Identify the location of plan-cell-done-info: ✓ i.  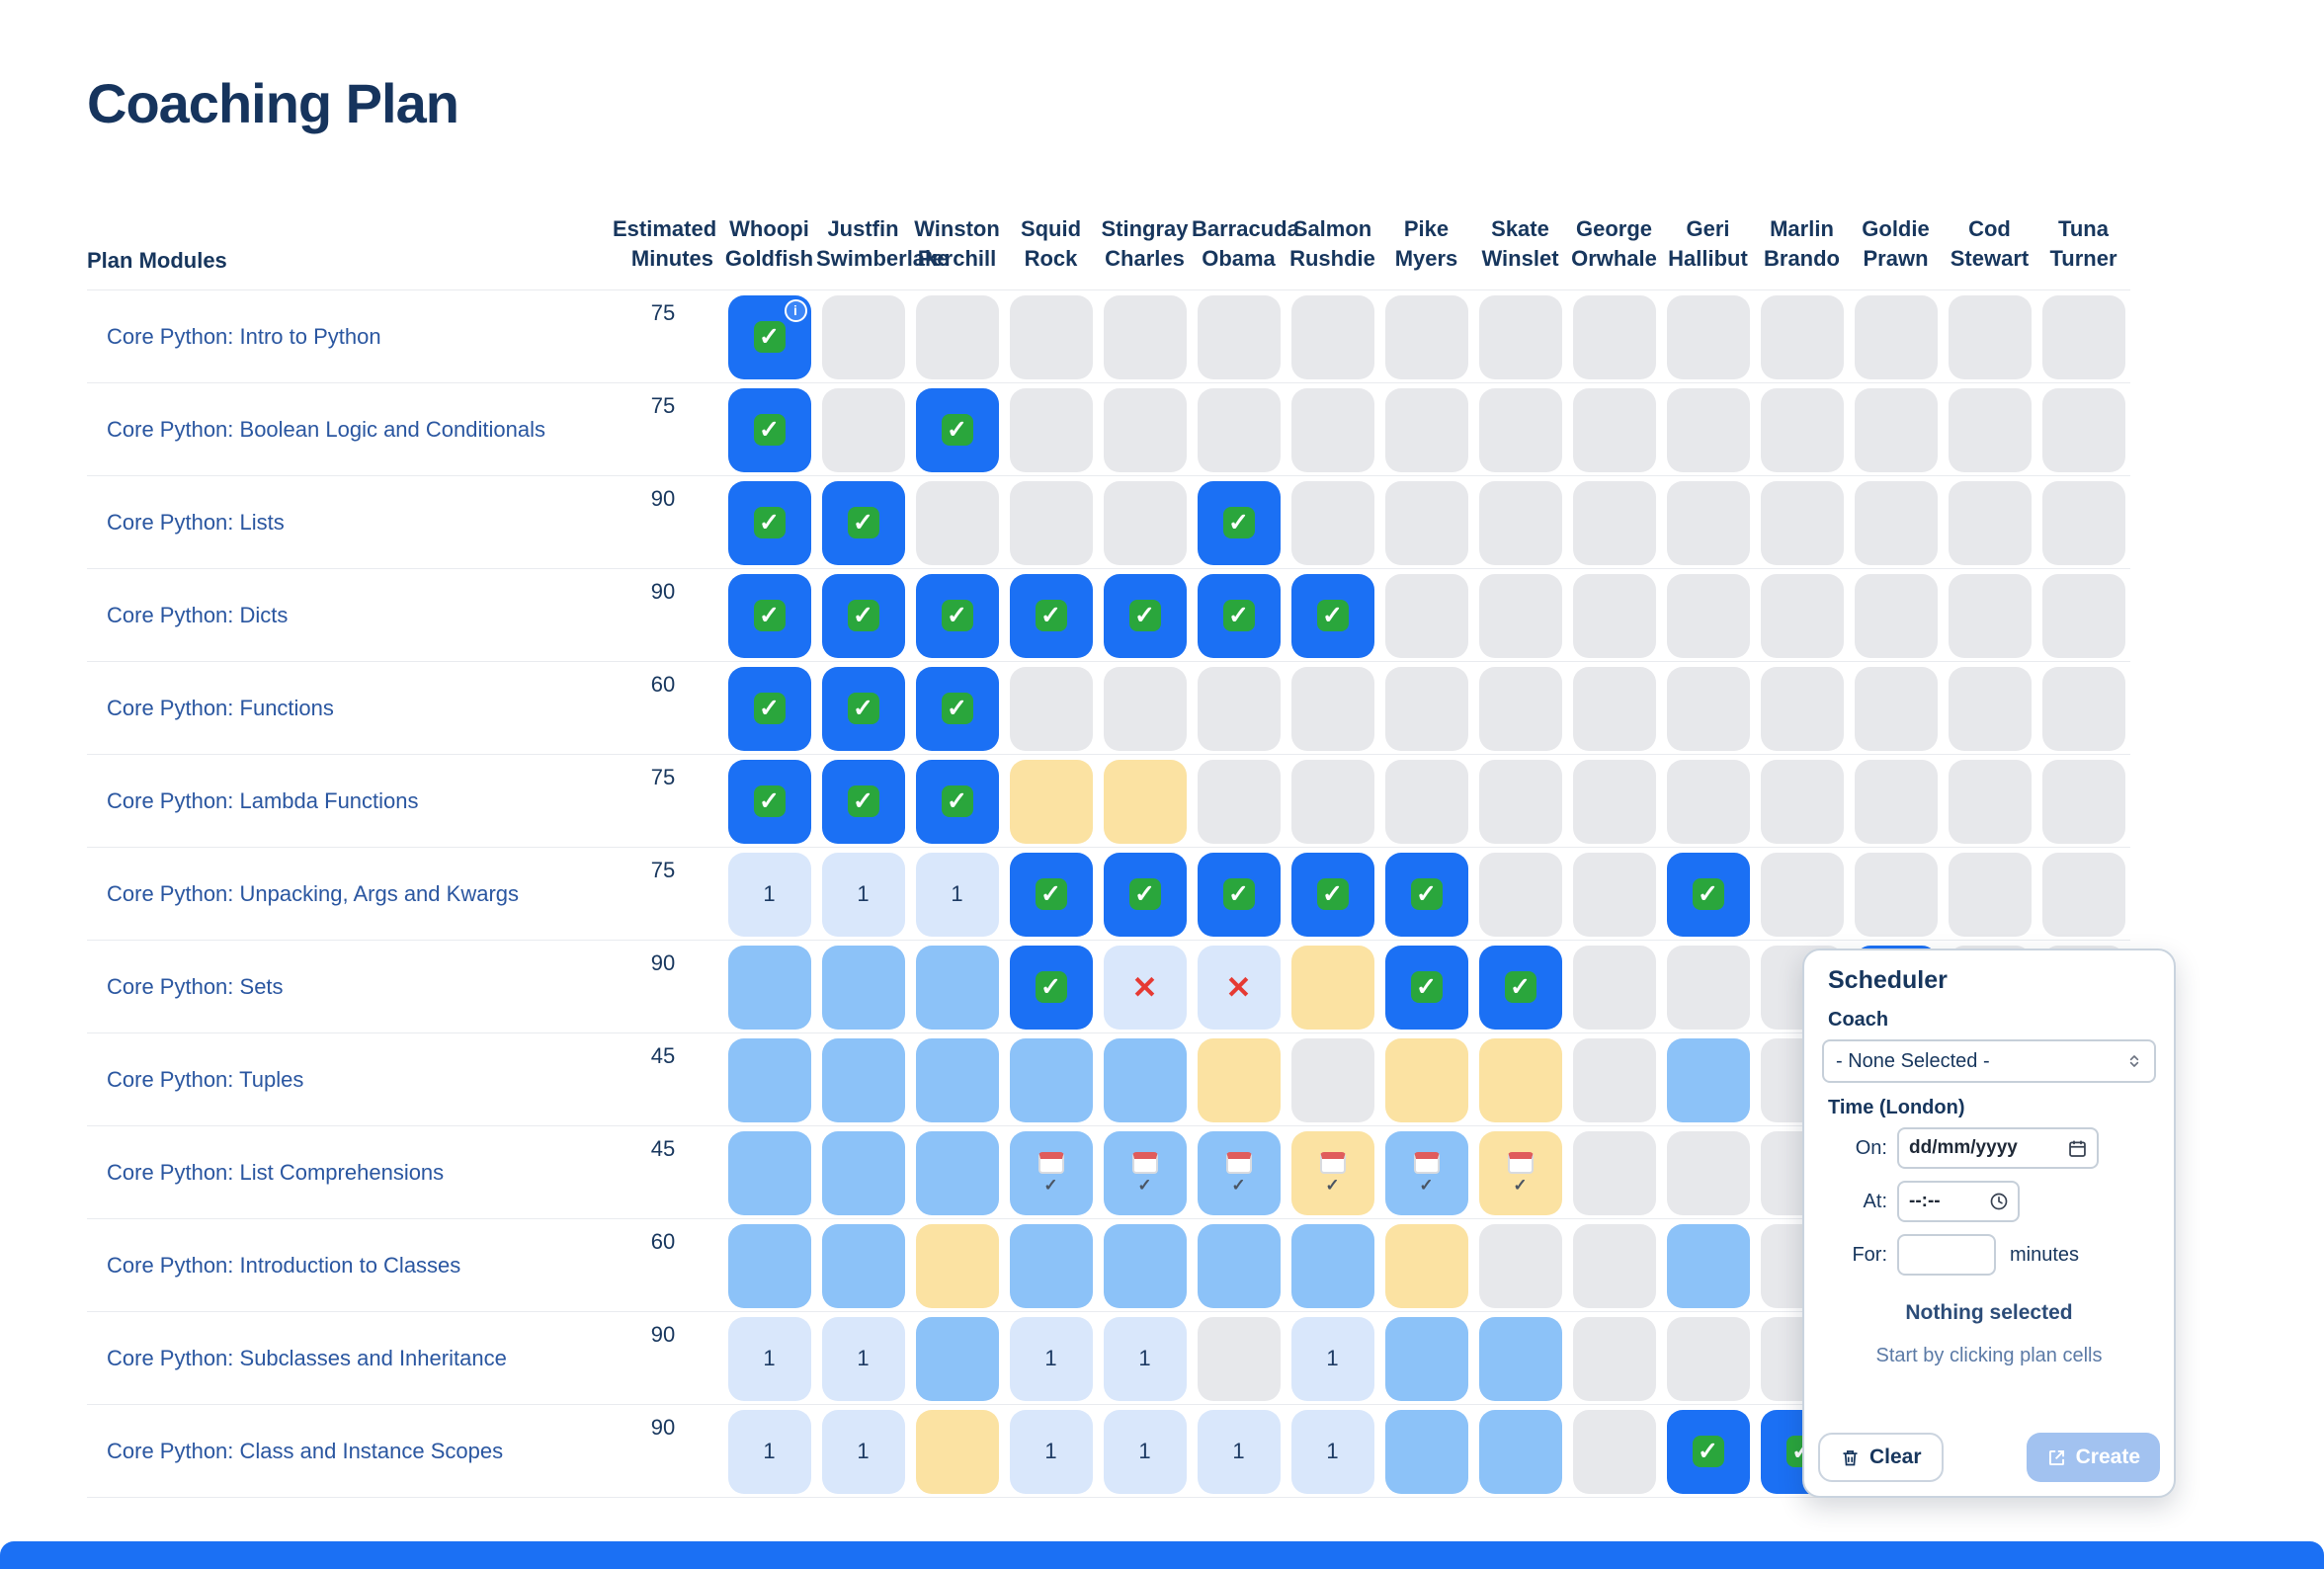
(769, 336).